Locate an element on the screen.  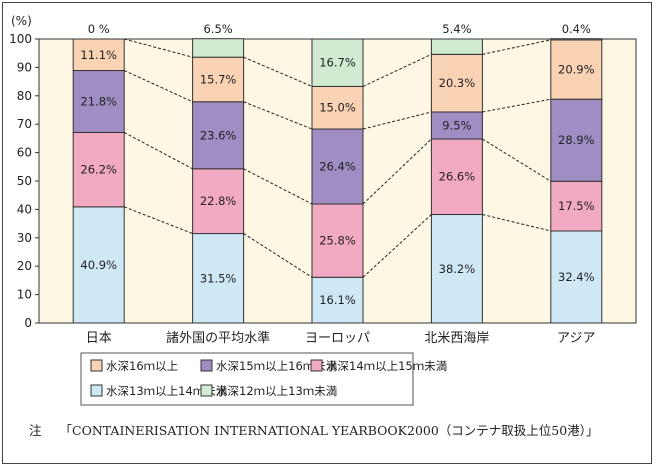
data-label: 6.5% is located at coordinates (217, 29).